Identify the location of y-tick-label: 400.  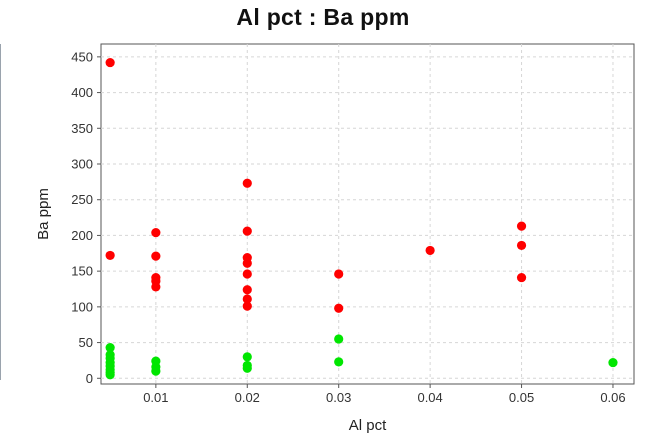
(82, 92).